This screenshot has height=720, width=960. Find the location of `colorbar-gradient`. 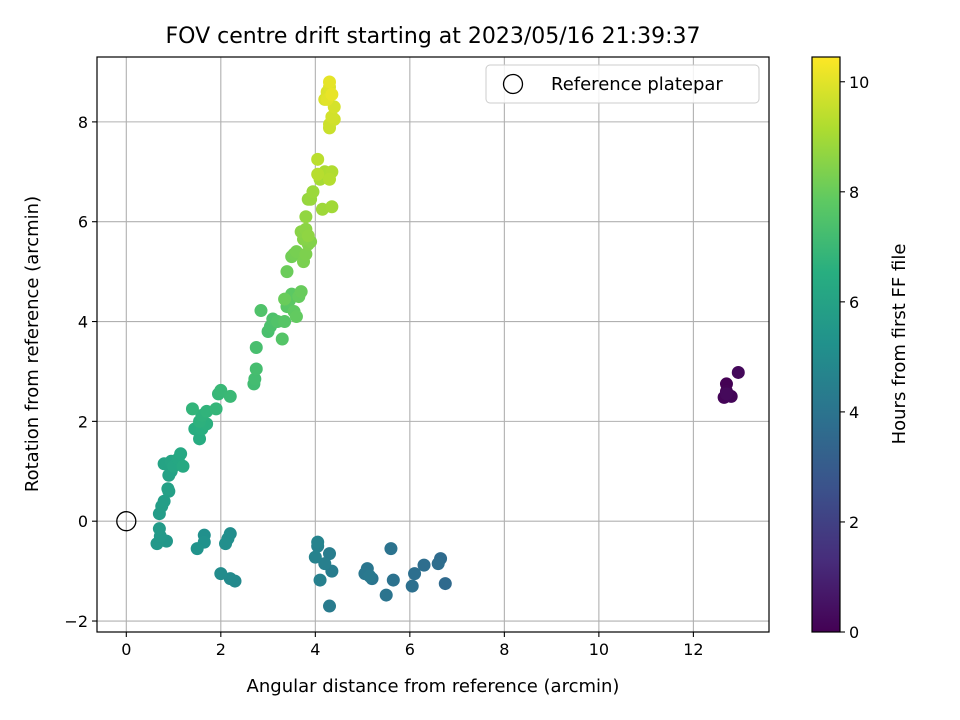

colorbar-gradient is located at coordinates (826, 344).